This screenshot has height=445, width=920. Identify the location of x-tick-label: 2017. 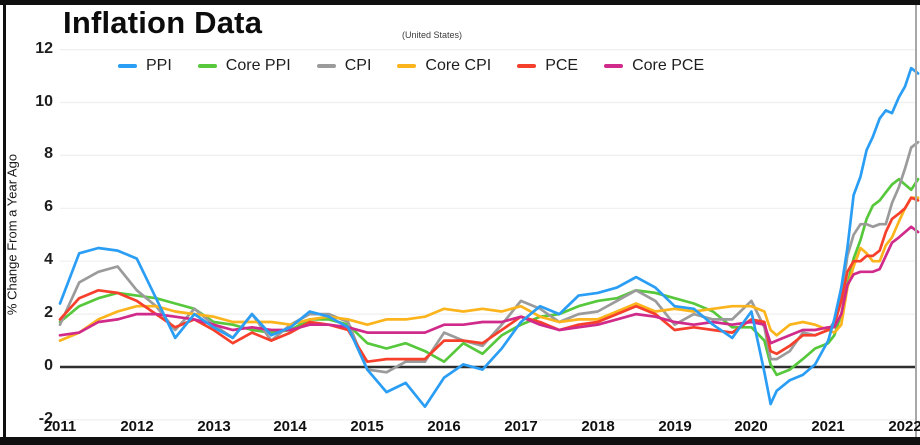
(521, 426).